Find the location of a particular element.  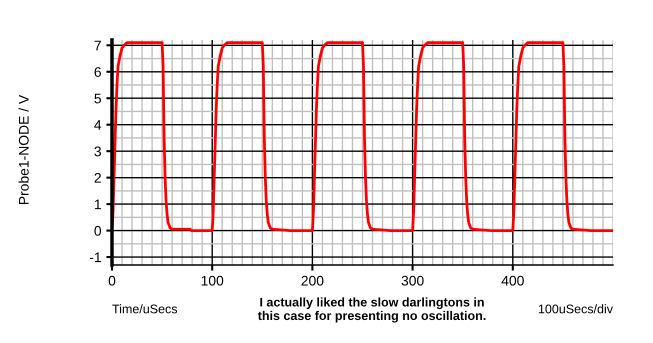

text: I actually liked the slow darlingtons in this case for presenting no oscillation. is located at coordinates (372, 310).